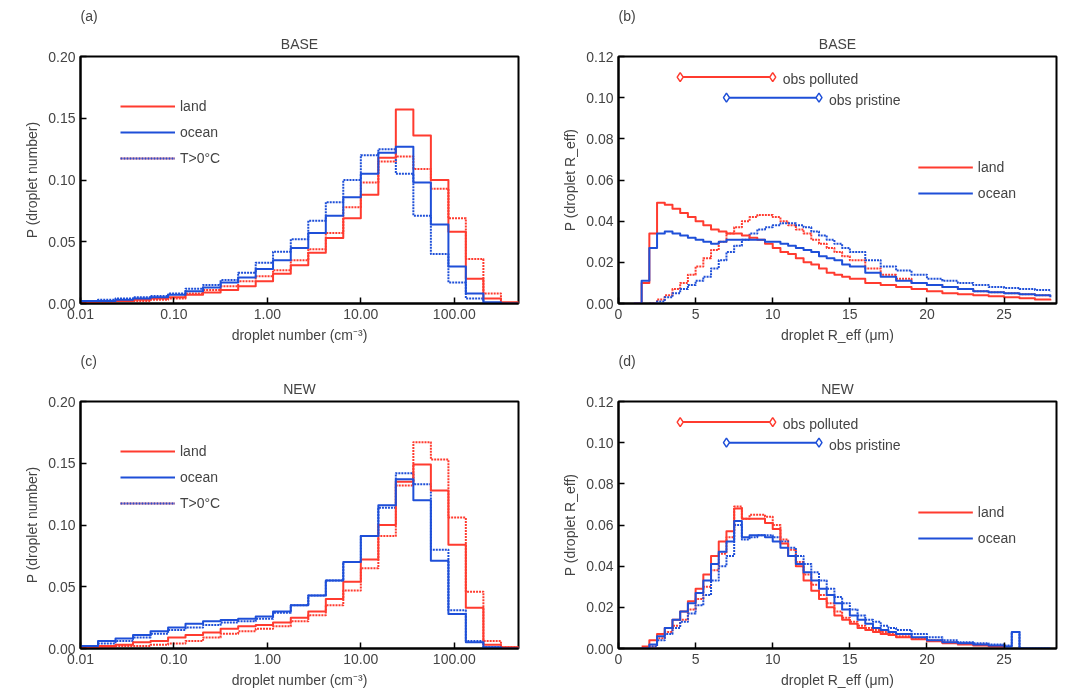 The height and width of the screenshot is (691, 1076). I want to click on chart-subtitle: (a), so click(89, 15).